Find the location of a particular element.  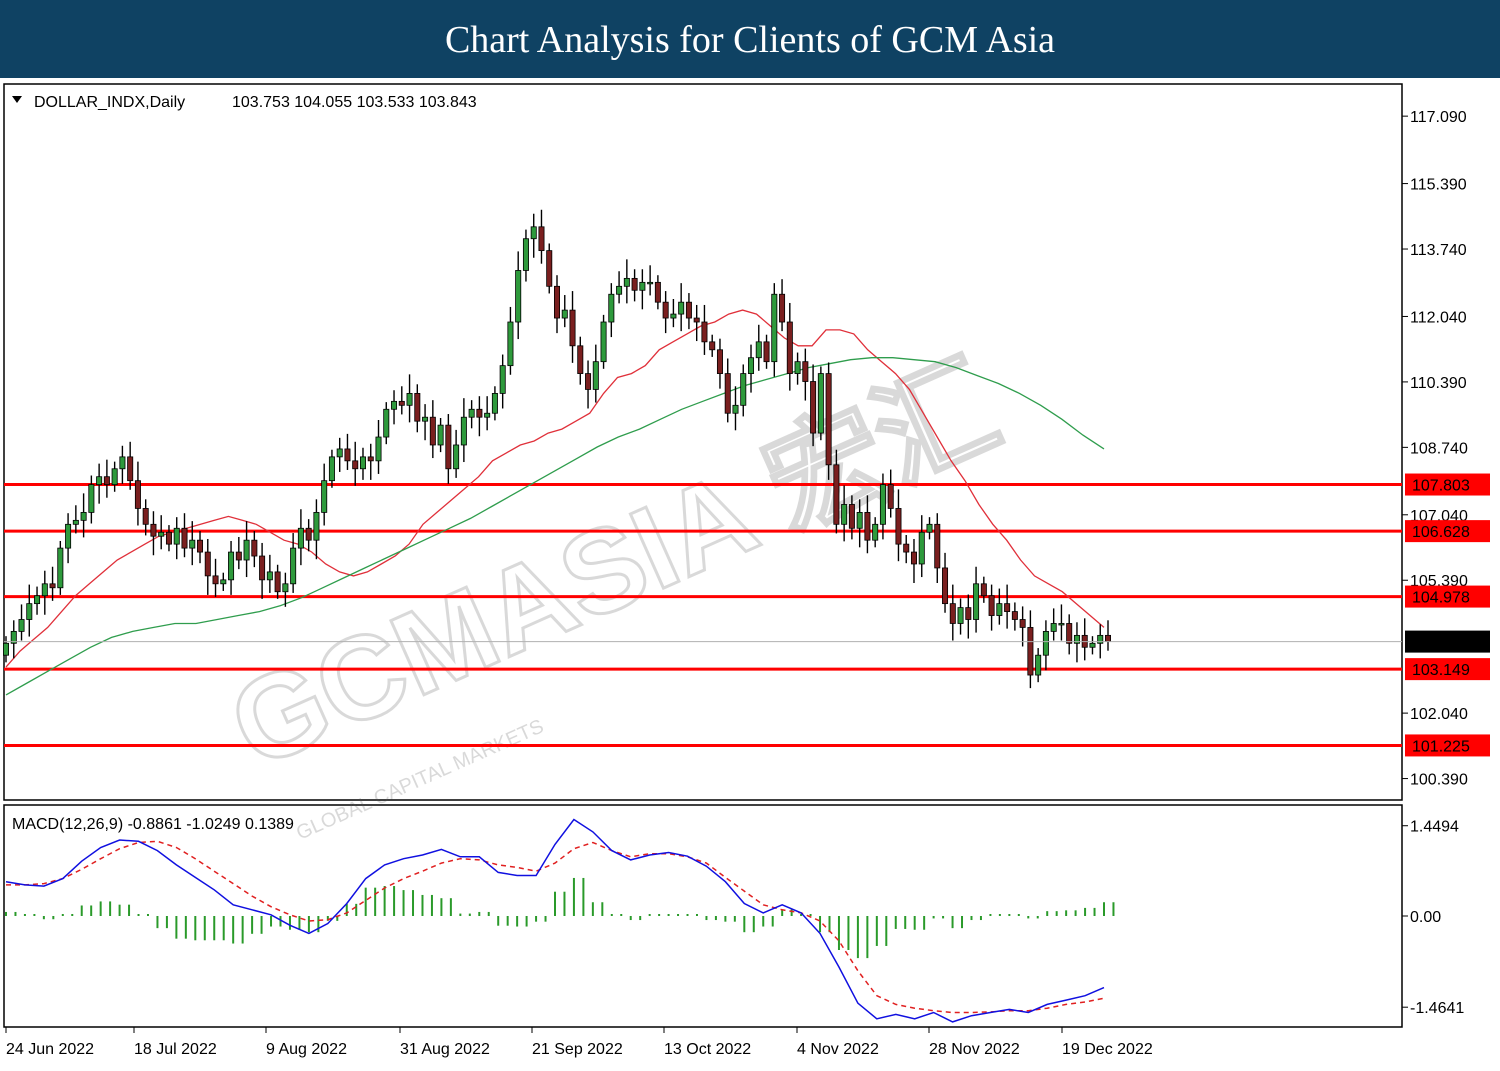

x-tick-label: 9 Aug 2022 is located at coordinates (306, 1049).